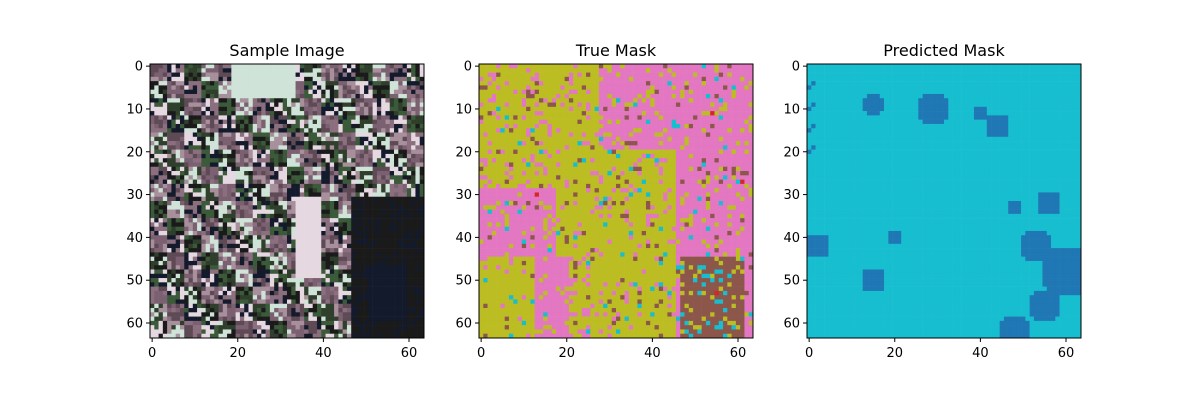 The image size is (1200, 400). I want to click on panel-title: Predicted Mask, so click(944, 50).